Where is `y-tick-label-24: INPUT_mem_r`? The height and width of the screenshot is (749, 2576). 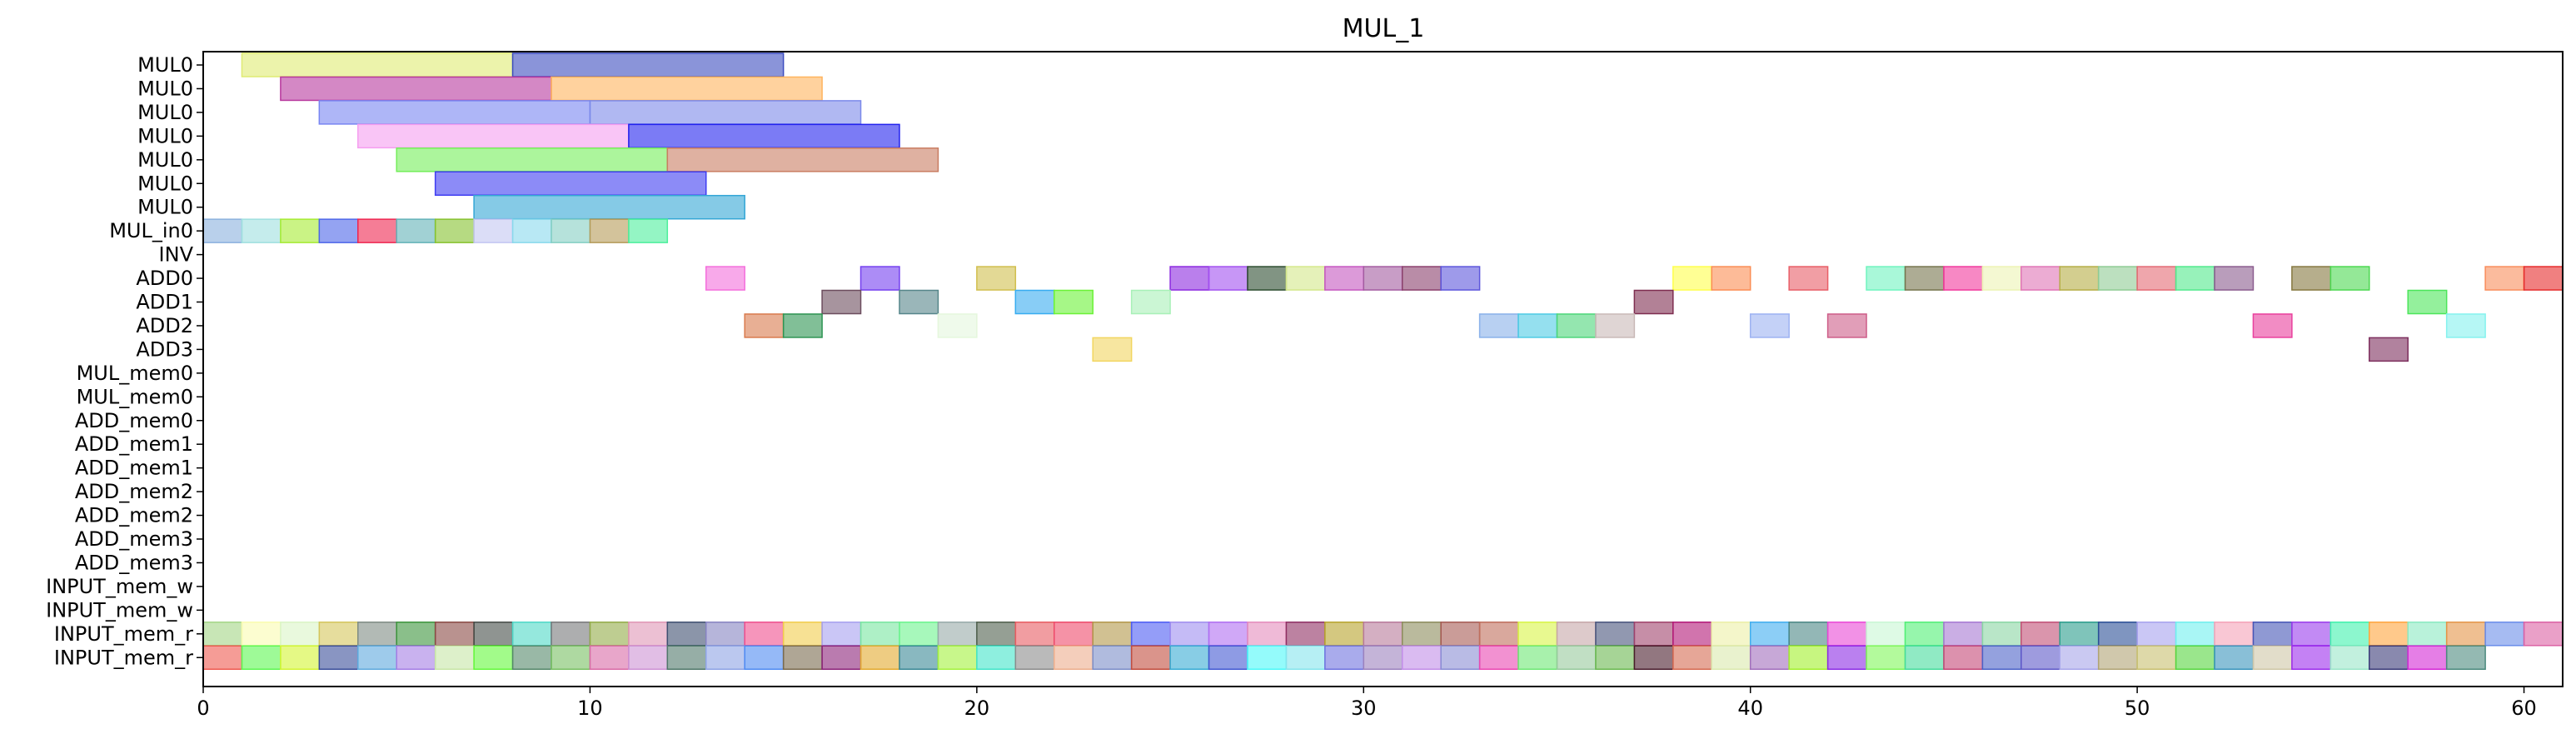 y-tick-label-24: INPUT_mem_r is located at coordinates (124, 634).